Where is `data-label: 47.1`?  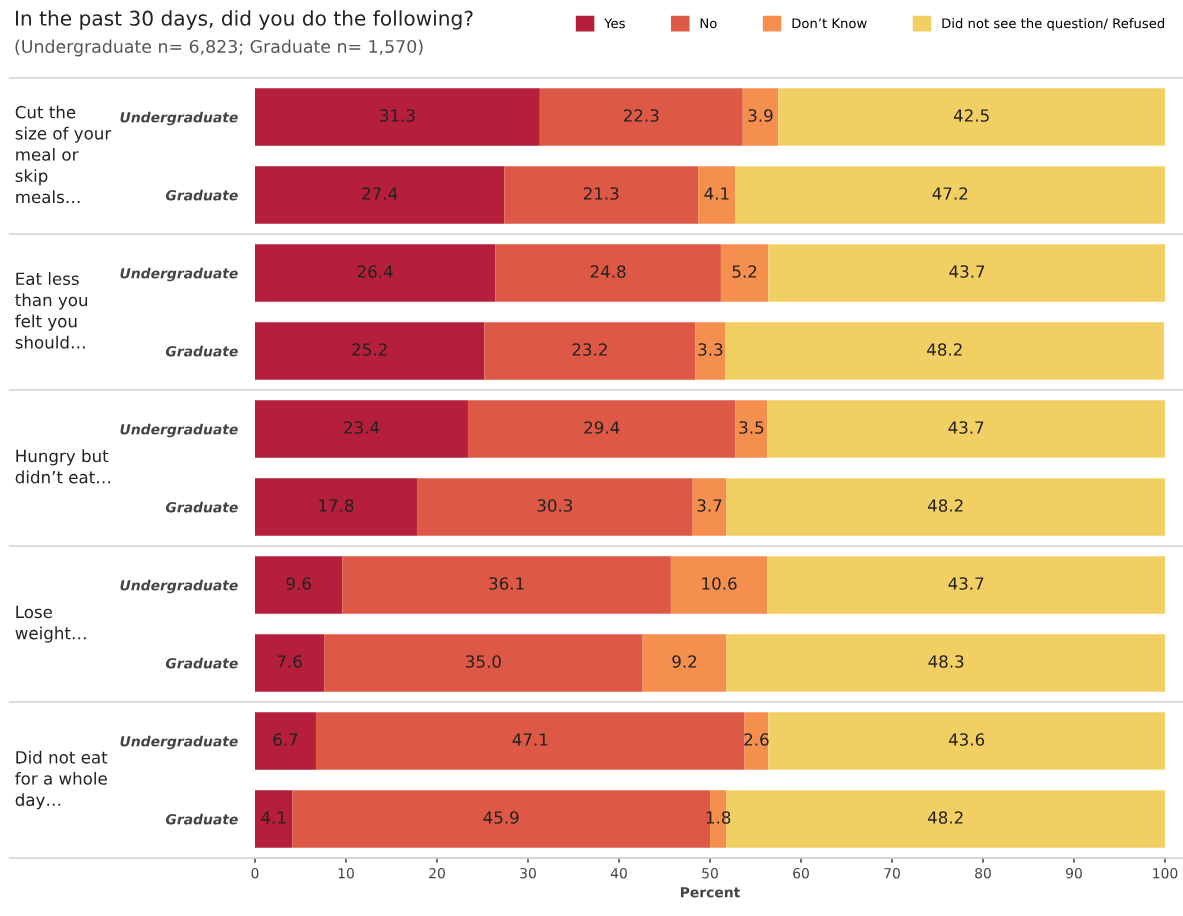 data-label: 47.1 is located at coordinates (530, 739).